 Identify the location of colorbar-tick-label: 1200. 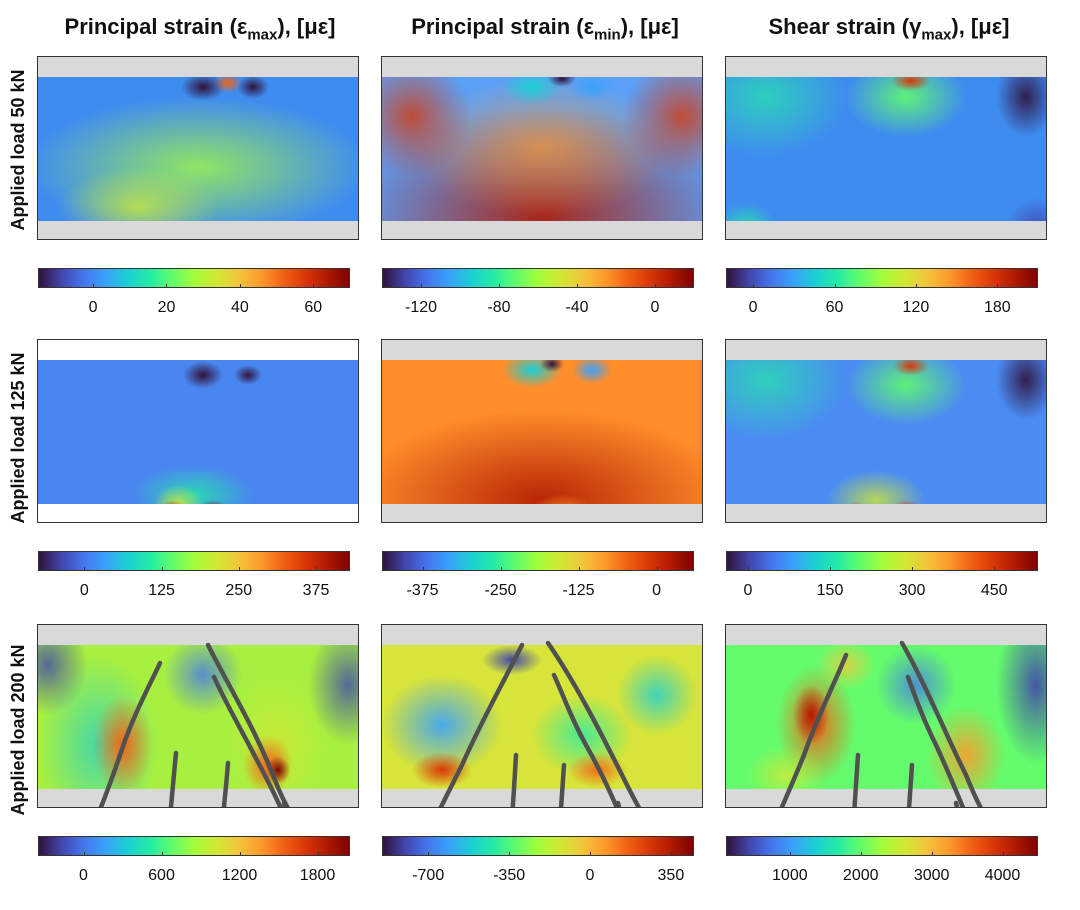
(239, 875).